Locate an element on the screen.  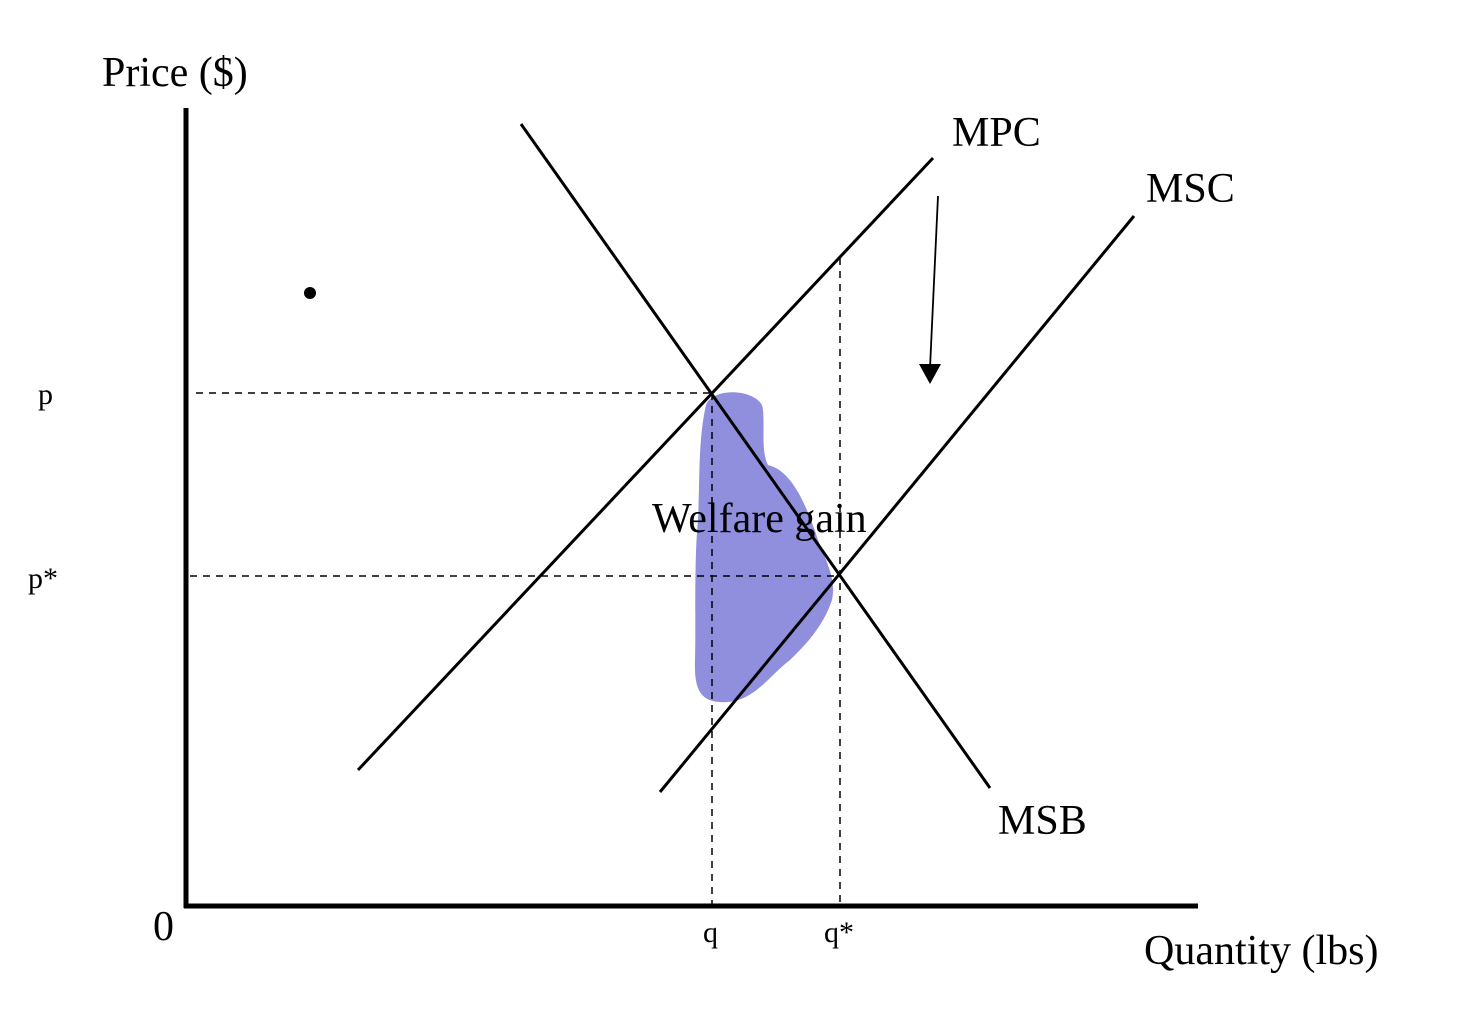
msc-label: MSC is located at coordinates (1190, 189).